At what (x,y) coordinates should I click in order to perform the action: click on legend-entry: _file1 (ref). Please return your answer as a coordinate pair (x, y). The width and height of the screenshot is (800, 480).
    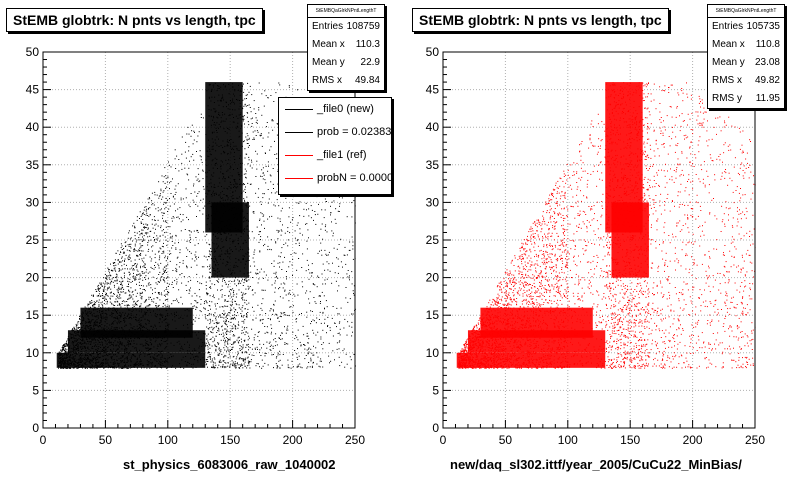
    Looking at the image, I should click on (335, 155).